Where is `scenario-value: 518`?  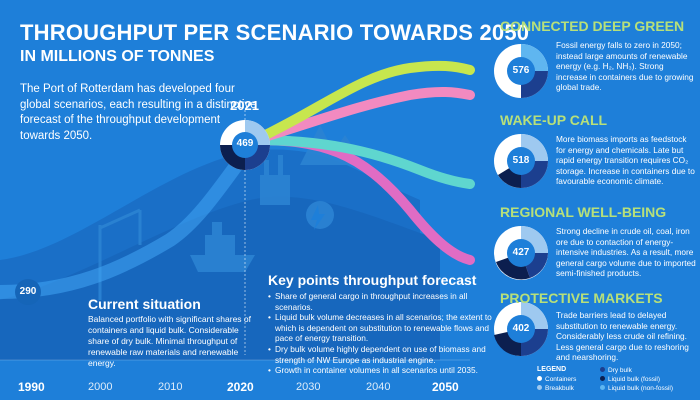 scenario-value: 518 is located at coordinates (521, 160).